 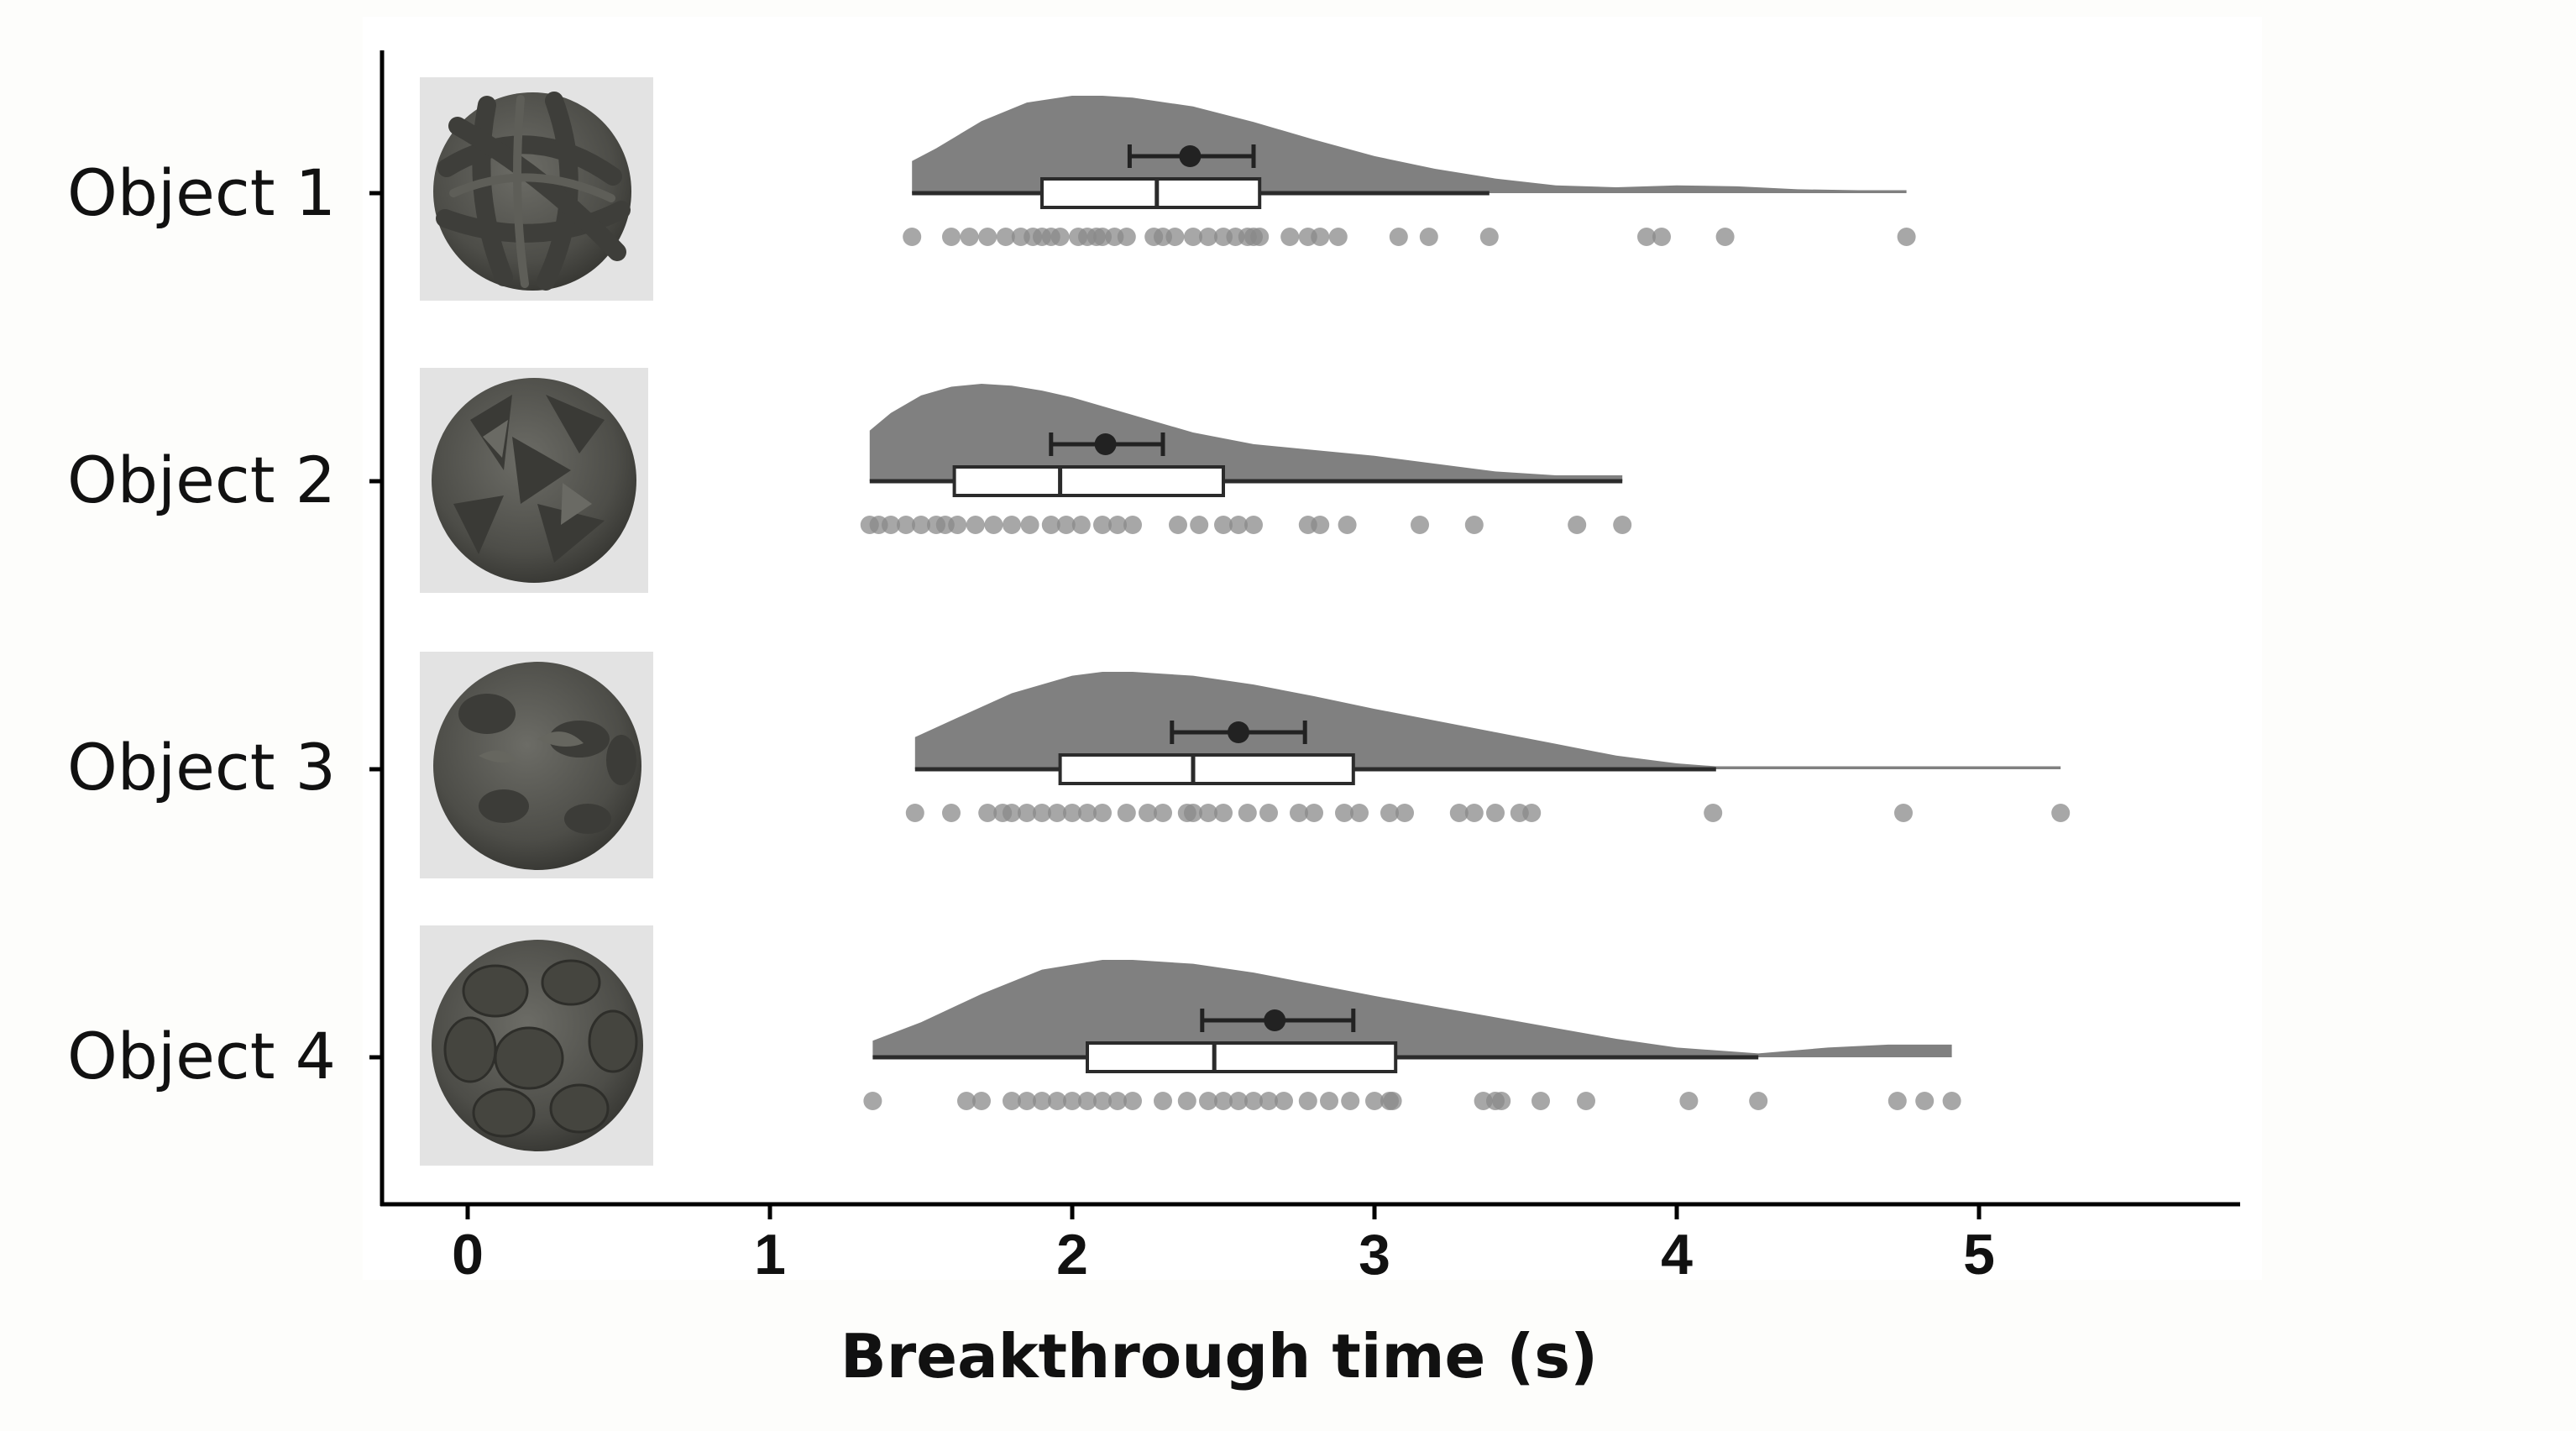 I want to click on y-ticks, so click(x=375, y=626).